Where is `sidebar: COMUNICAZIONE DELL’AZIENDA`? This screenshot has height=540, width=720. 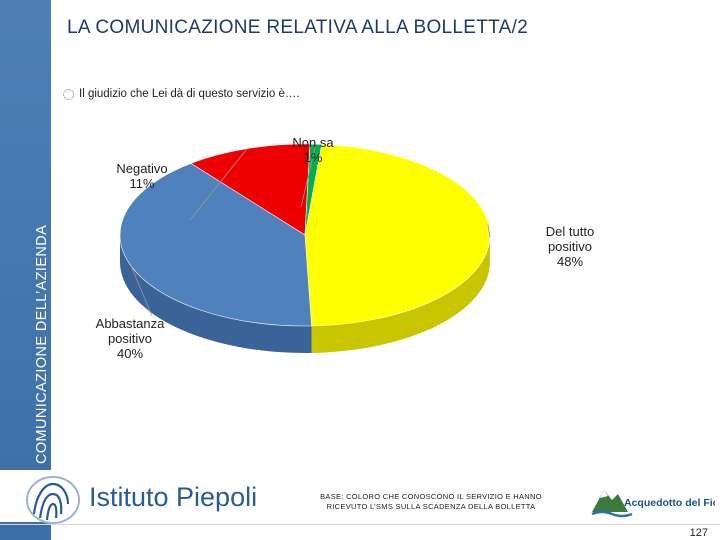 sidebar: COMUNICAZIONE DELL’AZIENDA is located at coordinates (25, 270).